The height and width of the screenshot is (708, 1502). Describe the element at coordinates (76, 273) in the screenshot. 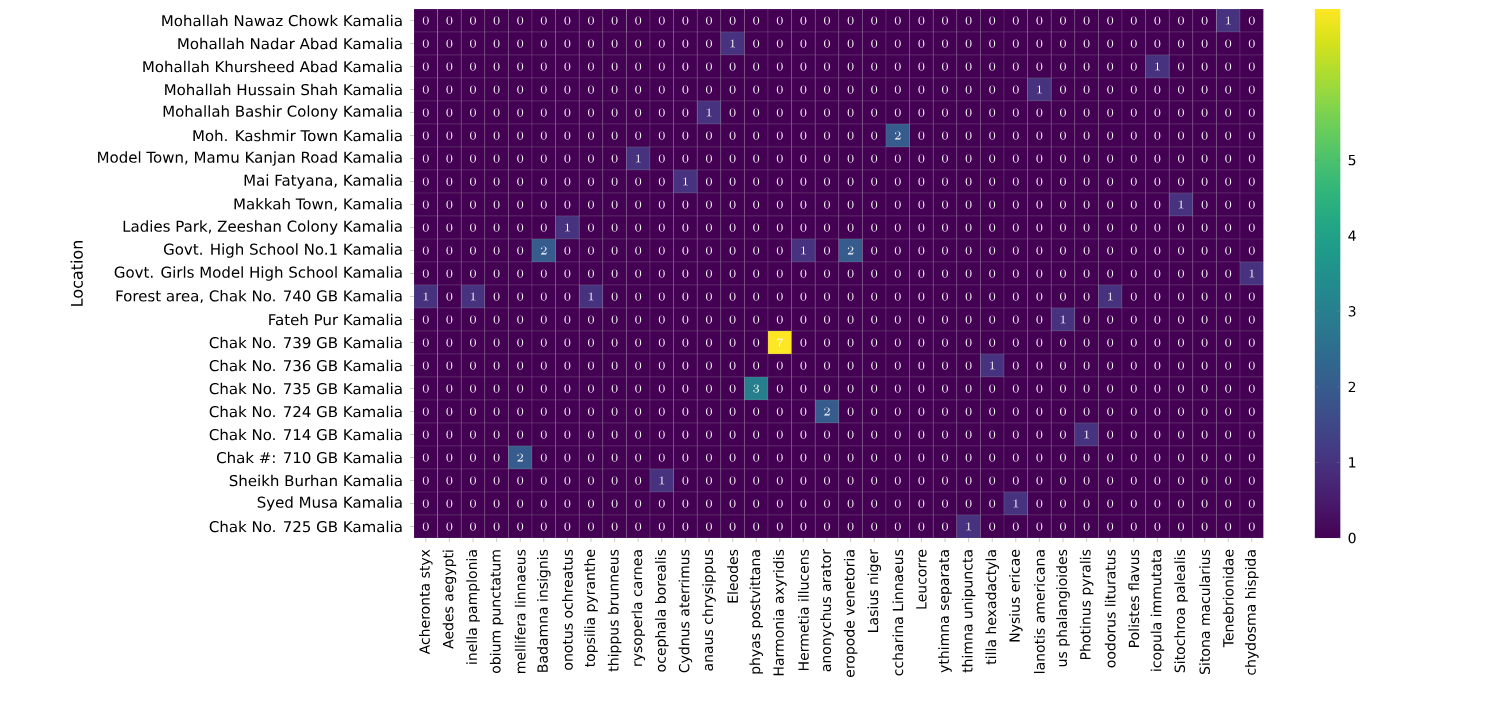

I see `y-axis-title: Location` at that location.